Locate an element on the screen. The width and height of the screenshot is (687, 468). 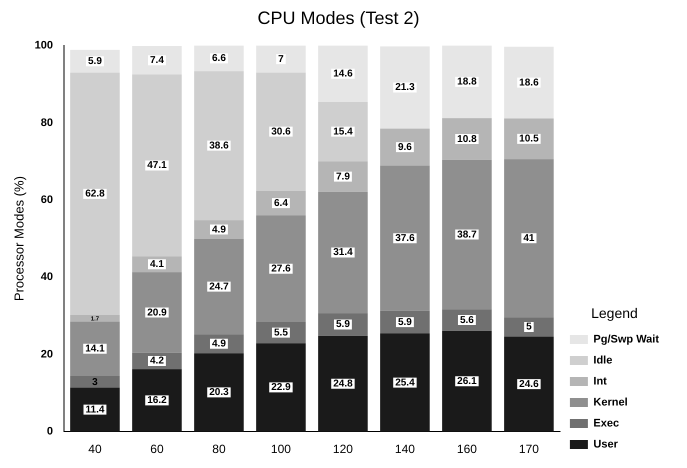
data-label: 20.3 is located at coordinates (219, 392).